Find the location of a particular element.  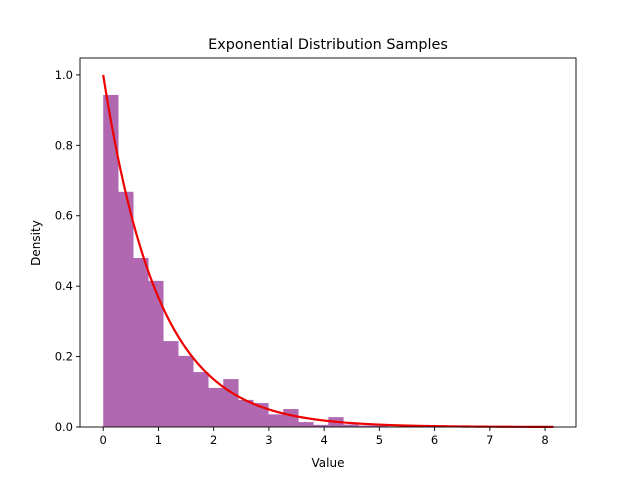

x-tick-label: 6 is located at coordinates (434, 440).